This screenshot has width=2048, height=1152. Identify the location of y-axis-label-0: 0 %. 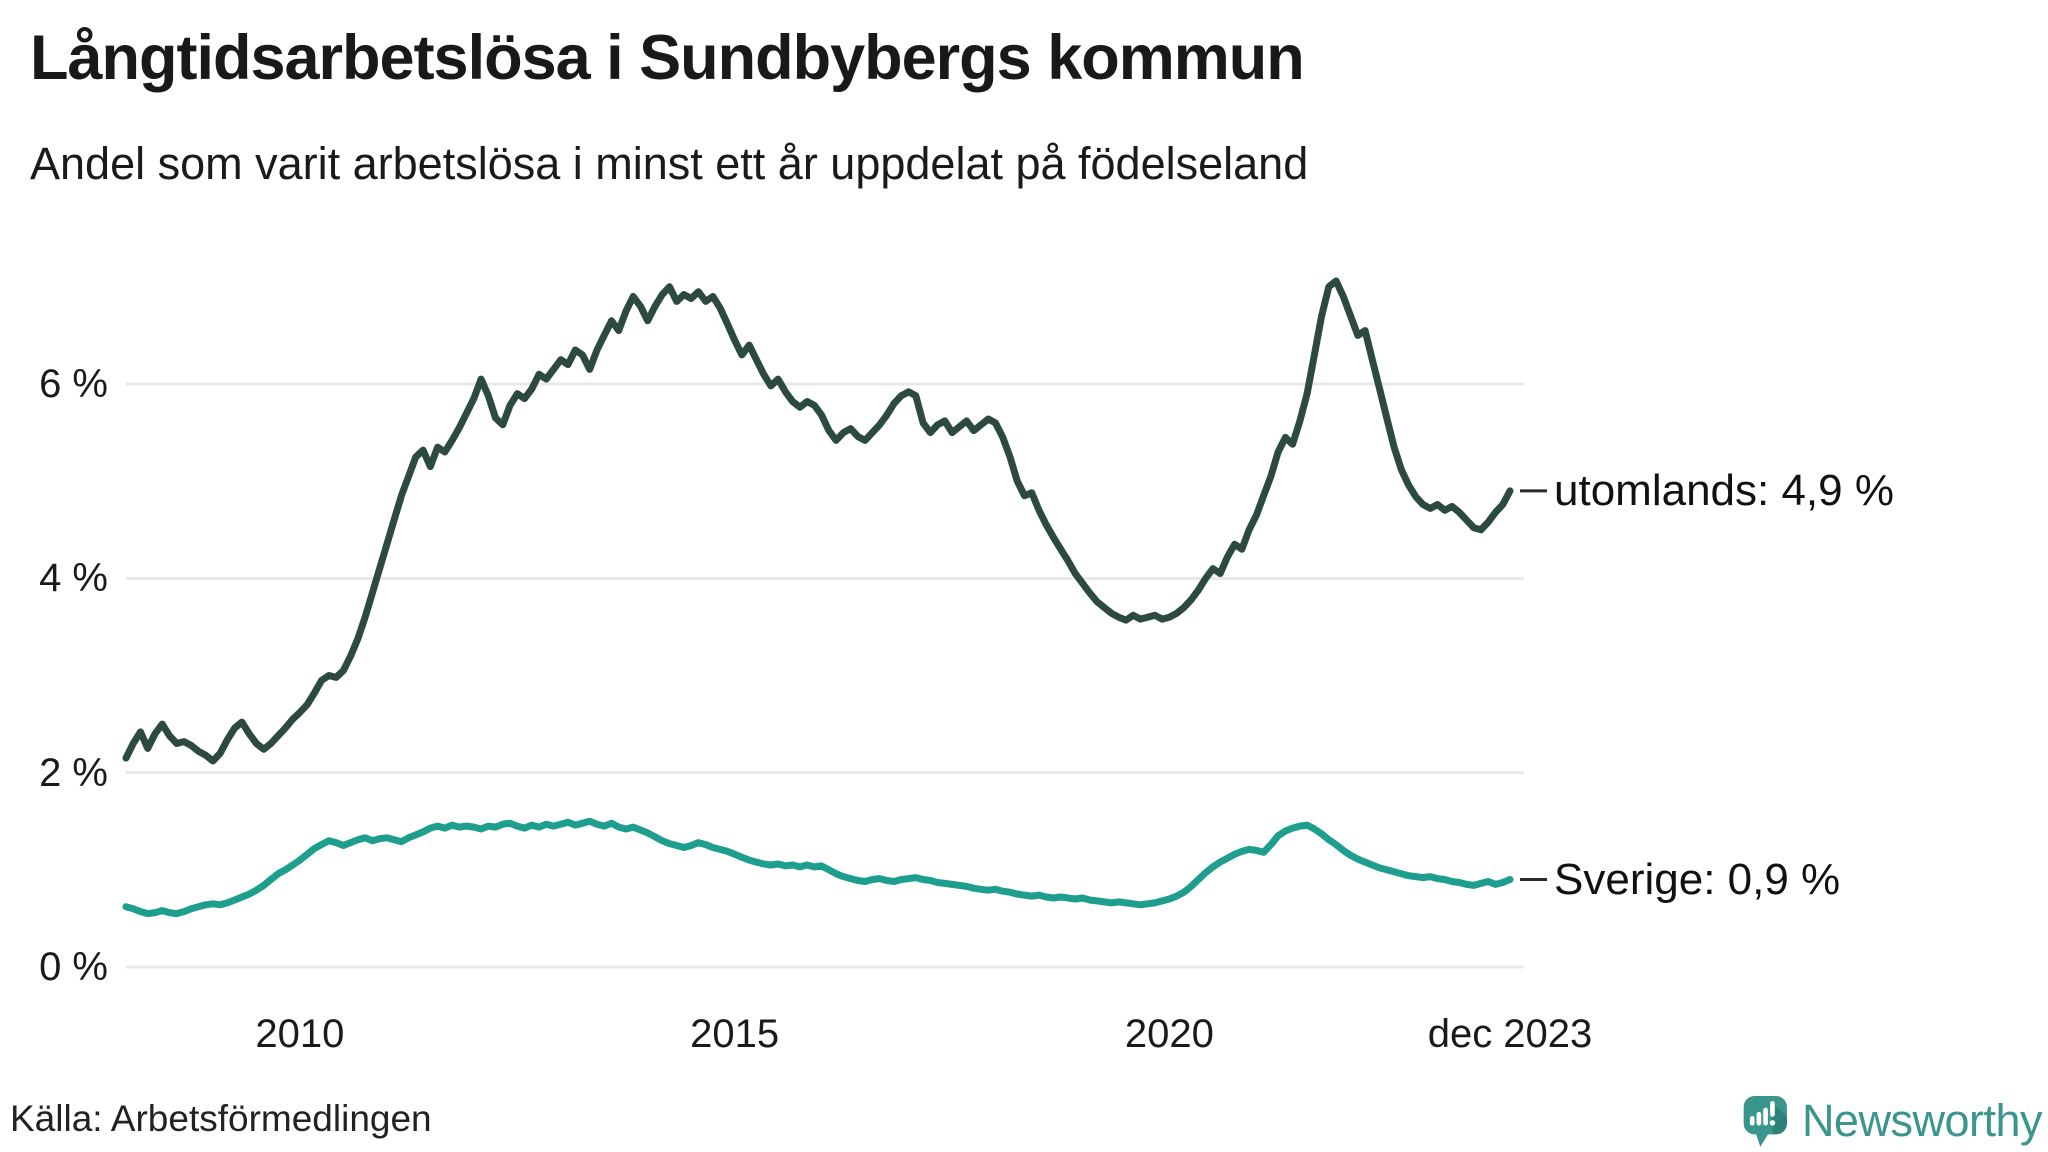
(73, 967).